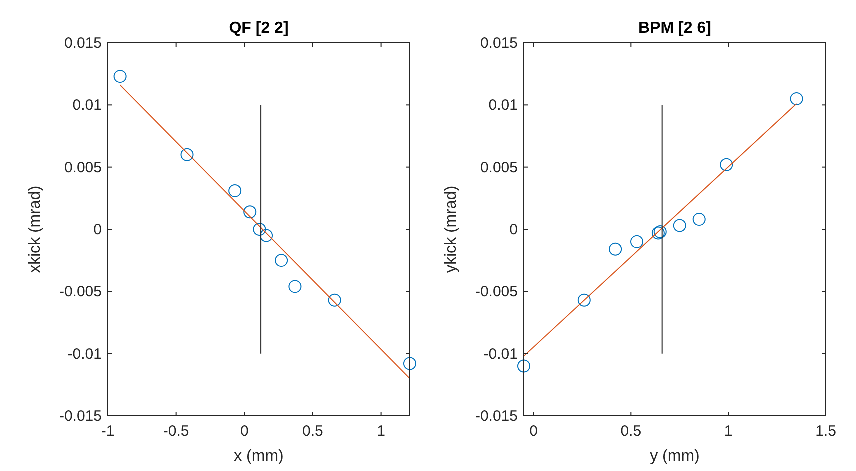 The width and height of the screenshot is (856, 471). I want to click on x-tick-label: -1, so click(108, 431).